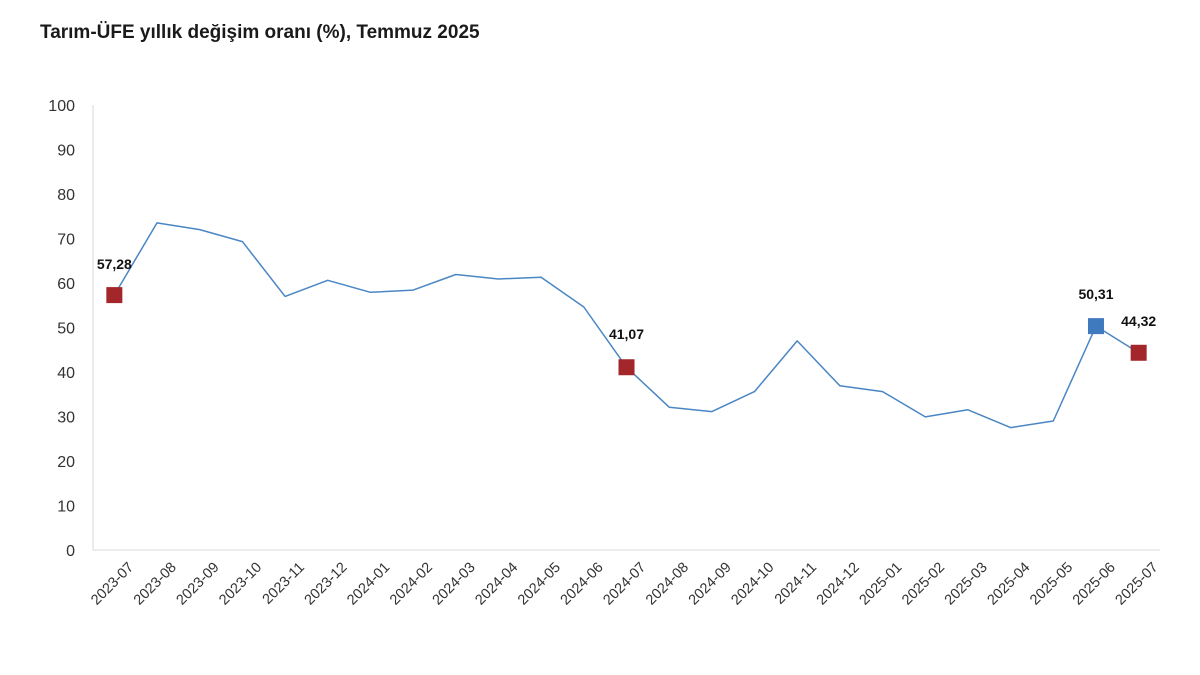 Image resolution: width=1200 pixels, height=675 pixels. I want to click on x-tick-label: 2024-07, so click(624, 584).